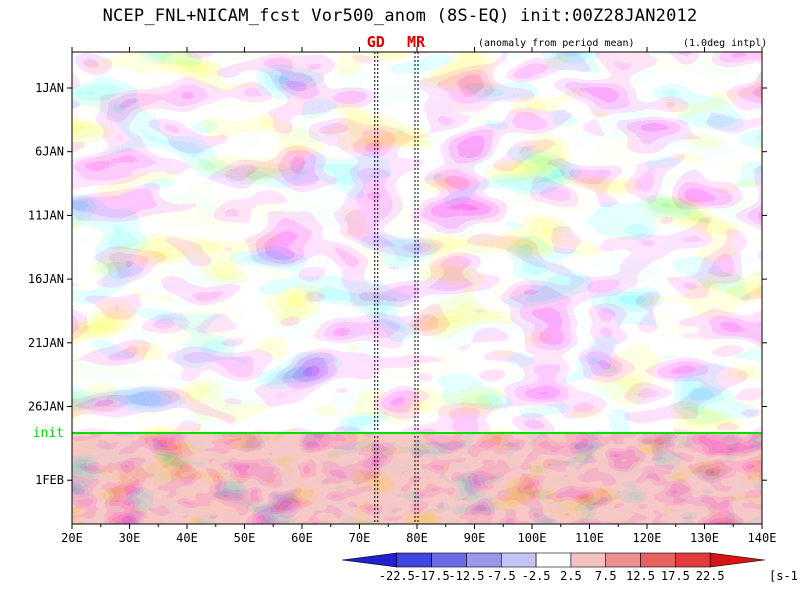  What do you see at coordinates (532, 538) in the screenshot?
I see `x-tick-label: 100E` at bounding box center [532, 538].